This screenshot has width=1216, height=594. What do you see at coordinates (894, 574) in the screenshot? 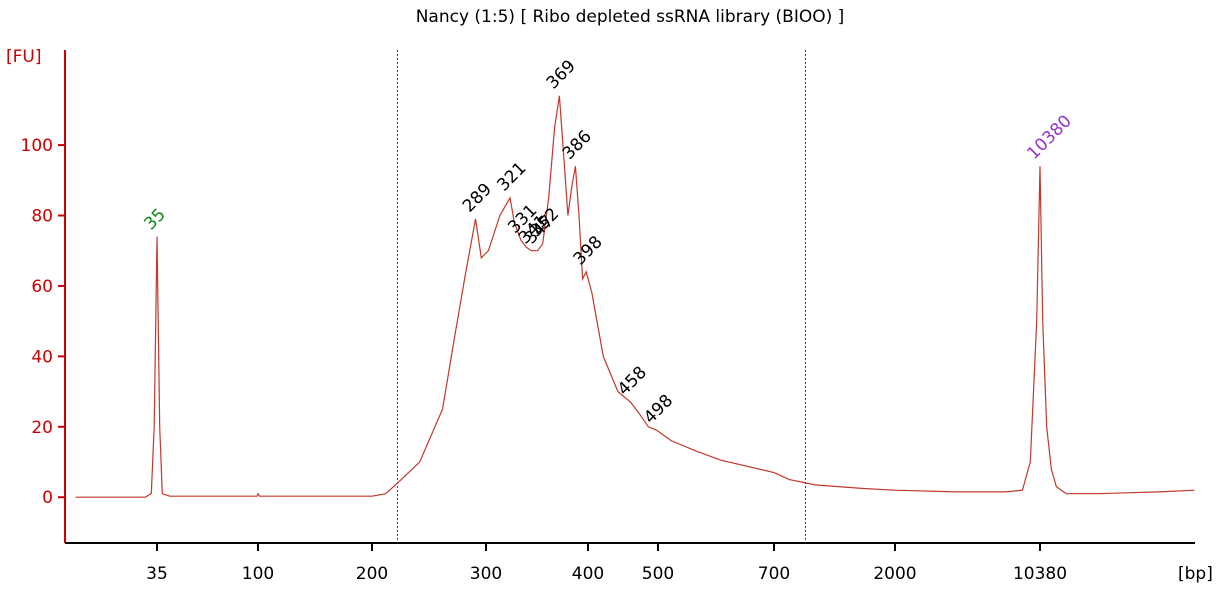
I see `x-tick-label: 2000` at bounding box center [894, 574].